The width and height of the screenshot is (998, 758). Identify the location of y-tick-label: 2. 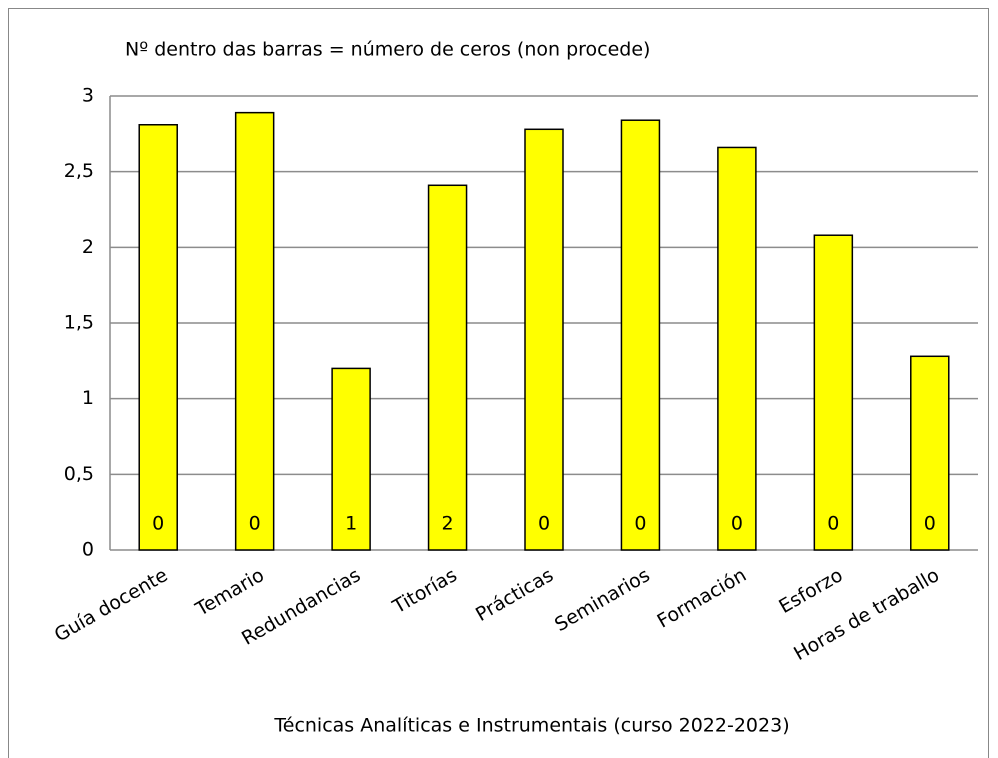
(88, 247).